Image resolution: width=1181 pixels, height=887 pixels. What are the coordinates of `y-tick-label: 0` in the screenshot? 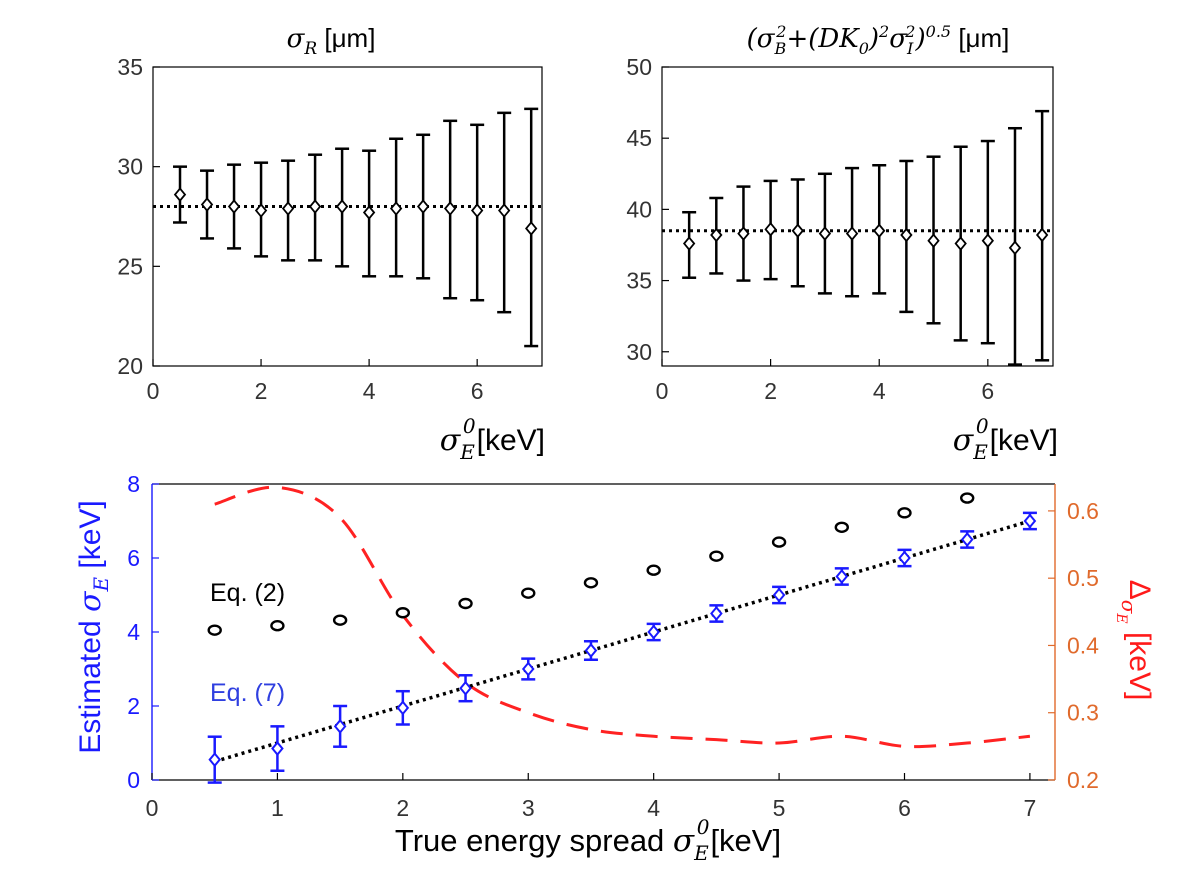 It's located at (133, 780).